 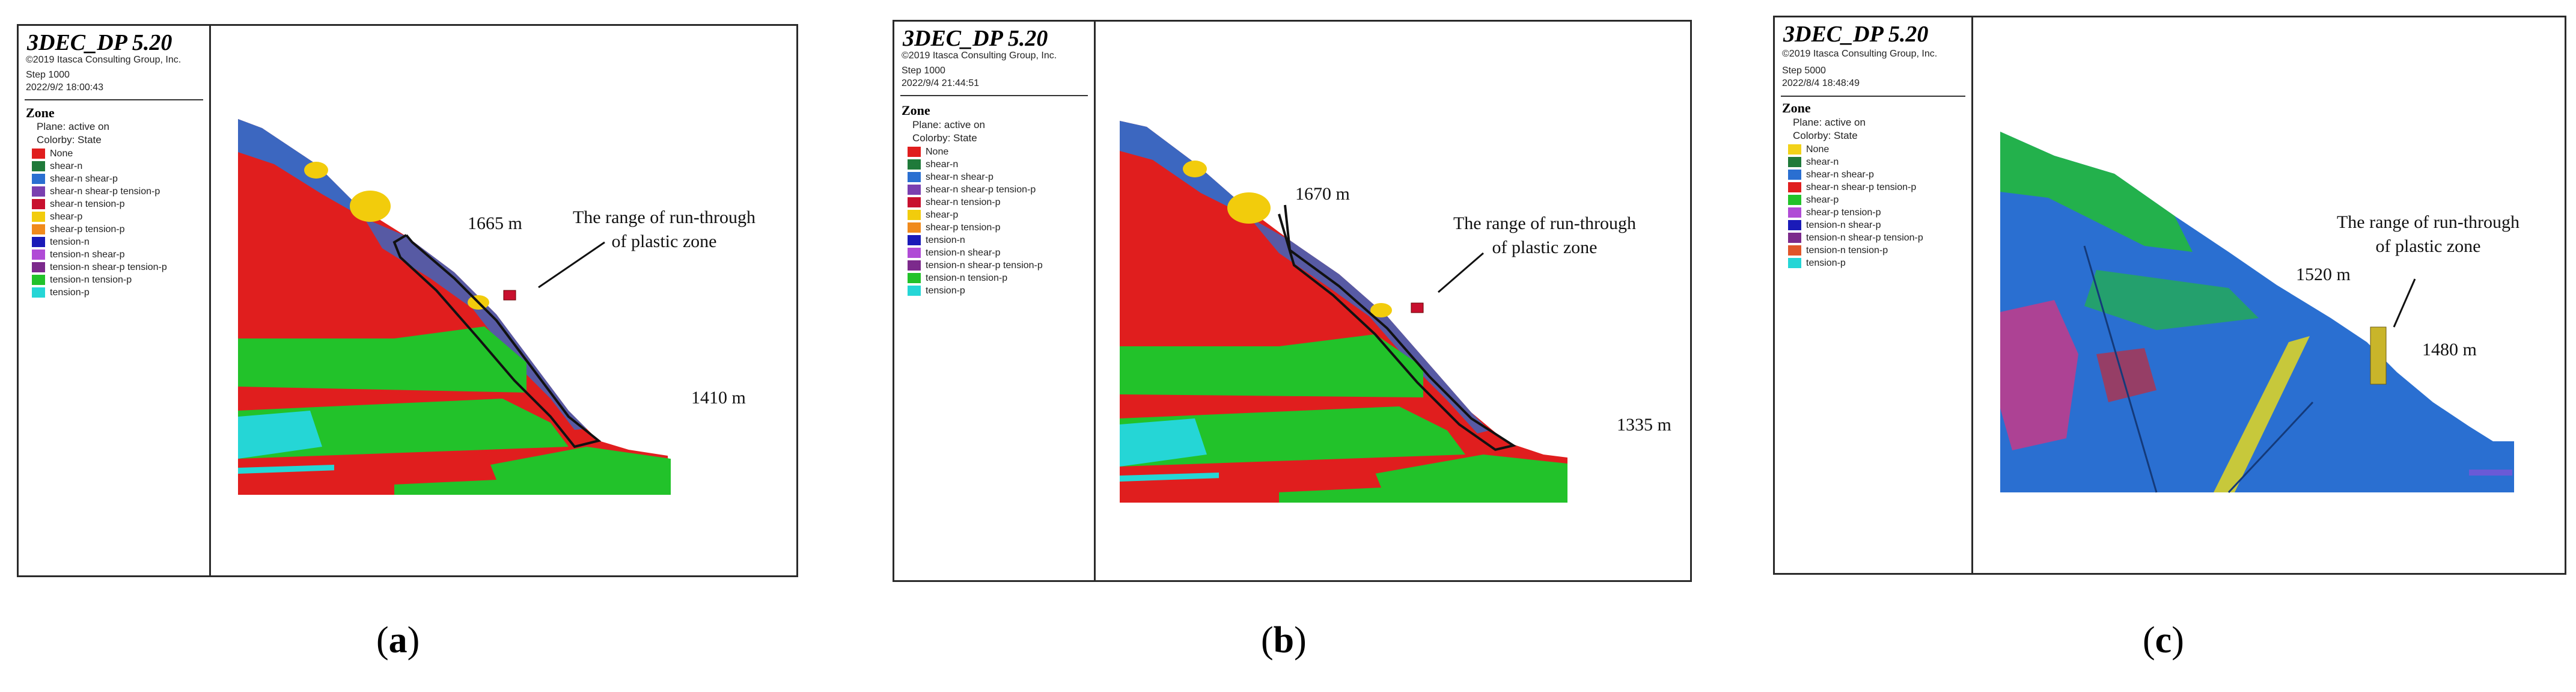 I want to click on panel-a-colorby: Colorby: State, so click(x=69, y=139).